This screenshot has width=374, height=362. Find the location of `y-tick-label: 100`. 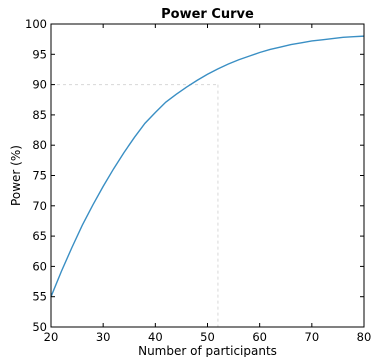

y-tick-label: 100 is located at coordinates (36, 24).